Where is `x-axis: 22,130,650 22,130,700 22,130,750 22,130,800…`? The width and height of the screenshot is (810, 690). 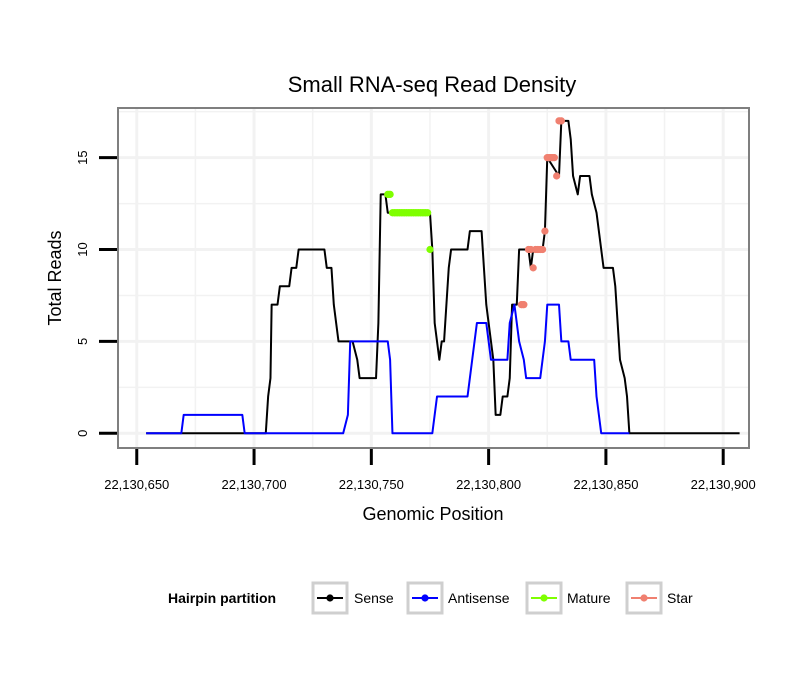
x-axis: 22,130,650 22,130,700 22,130,750 22,130,800… is located at coordinates (430, 470).